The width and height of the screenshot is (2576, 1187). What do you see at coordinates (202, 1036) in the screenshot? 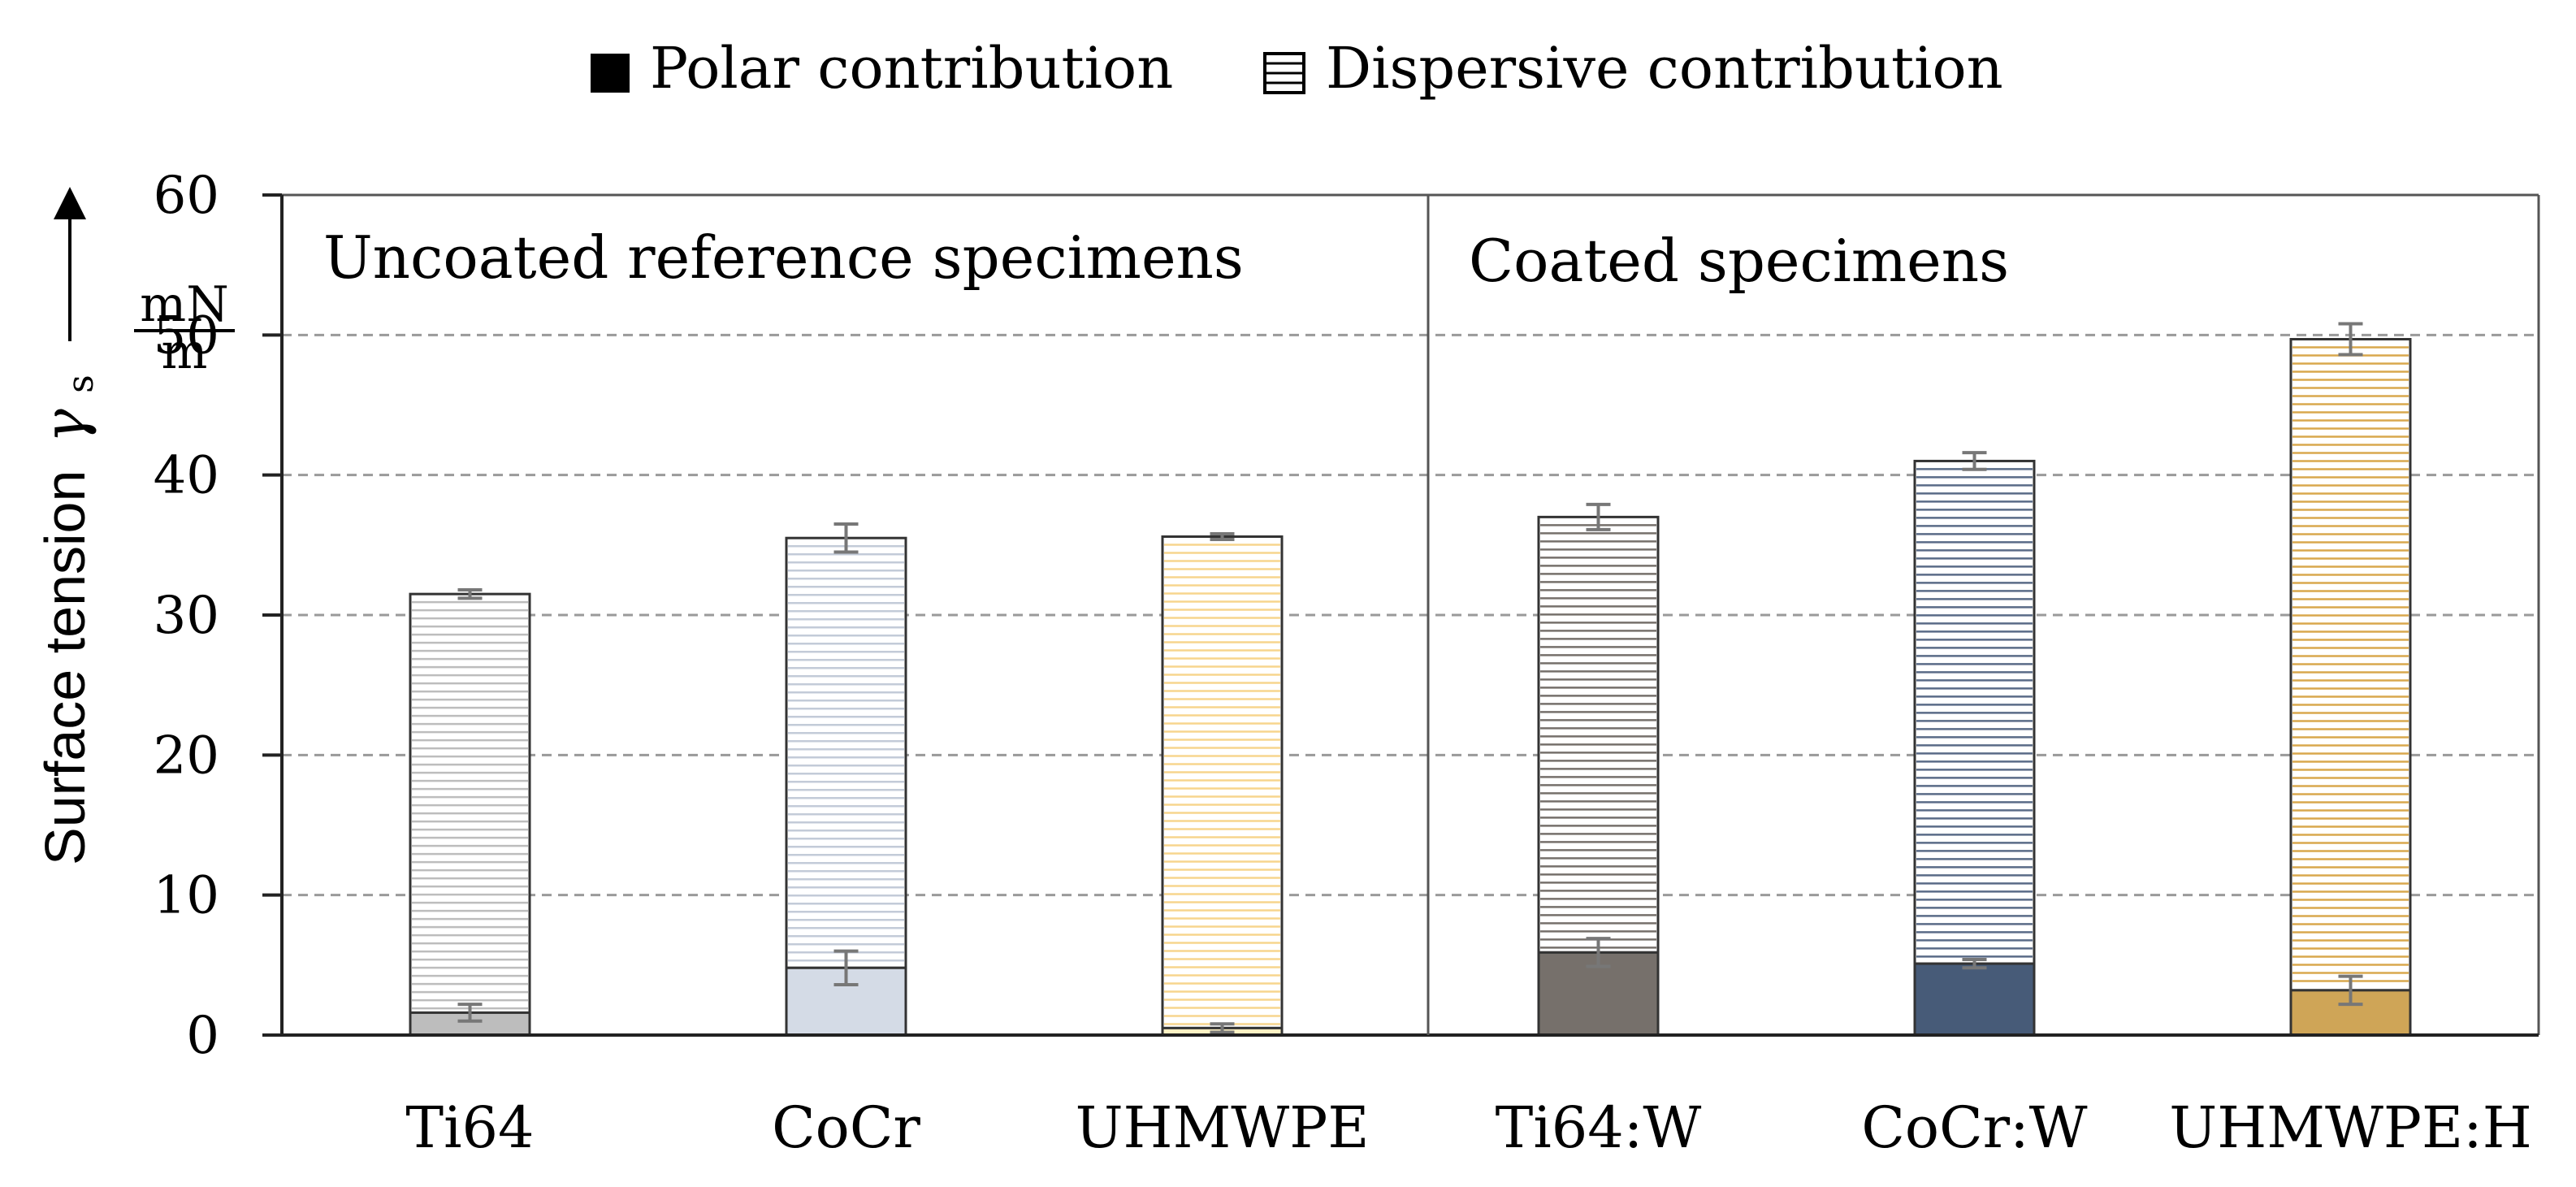
I see `y-tick-label: 0` at bounding box center [202, 1036].